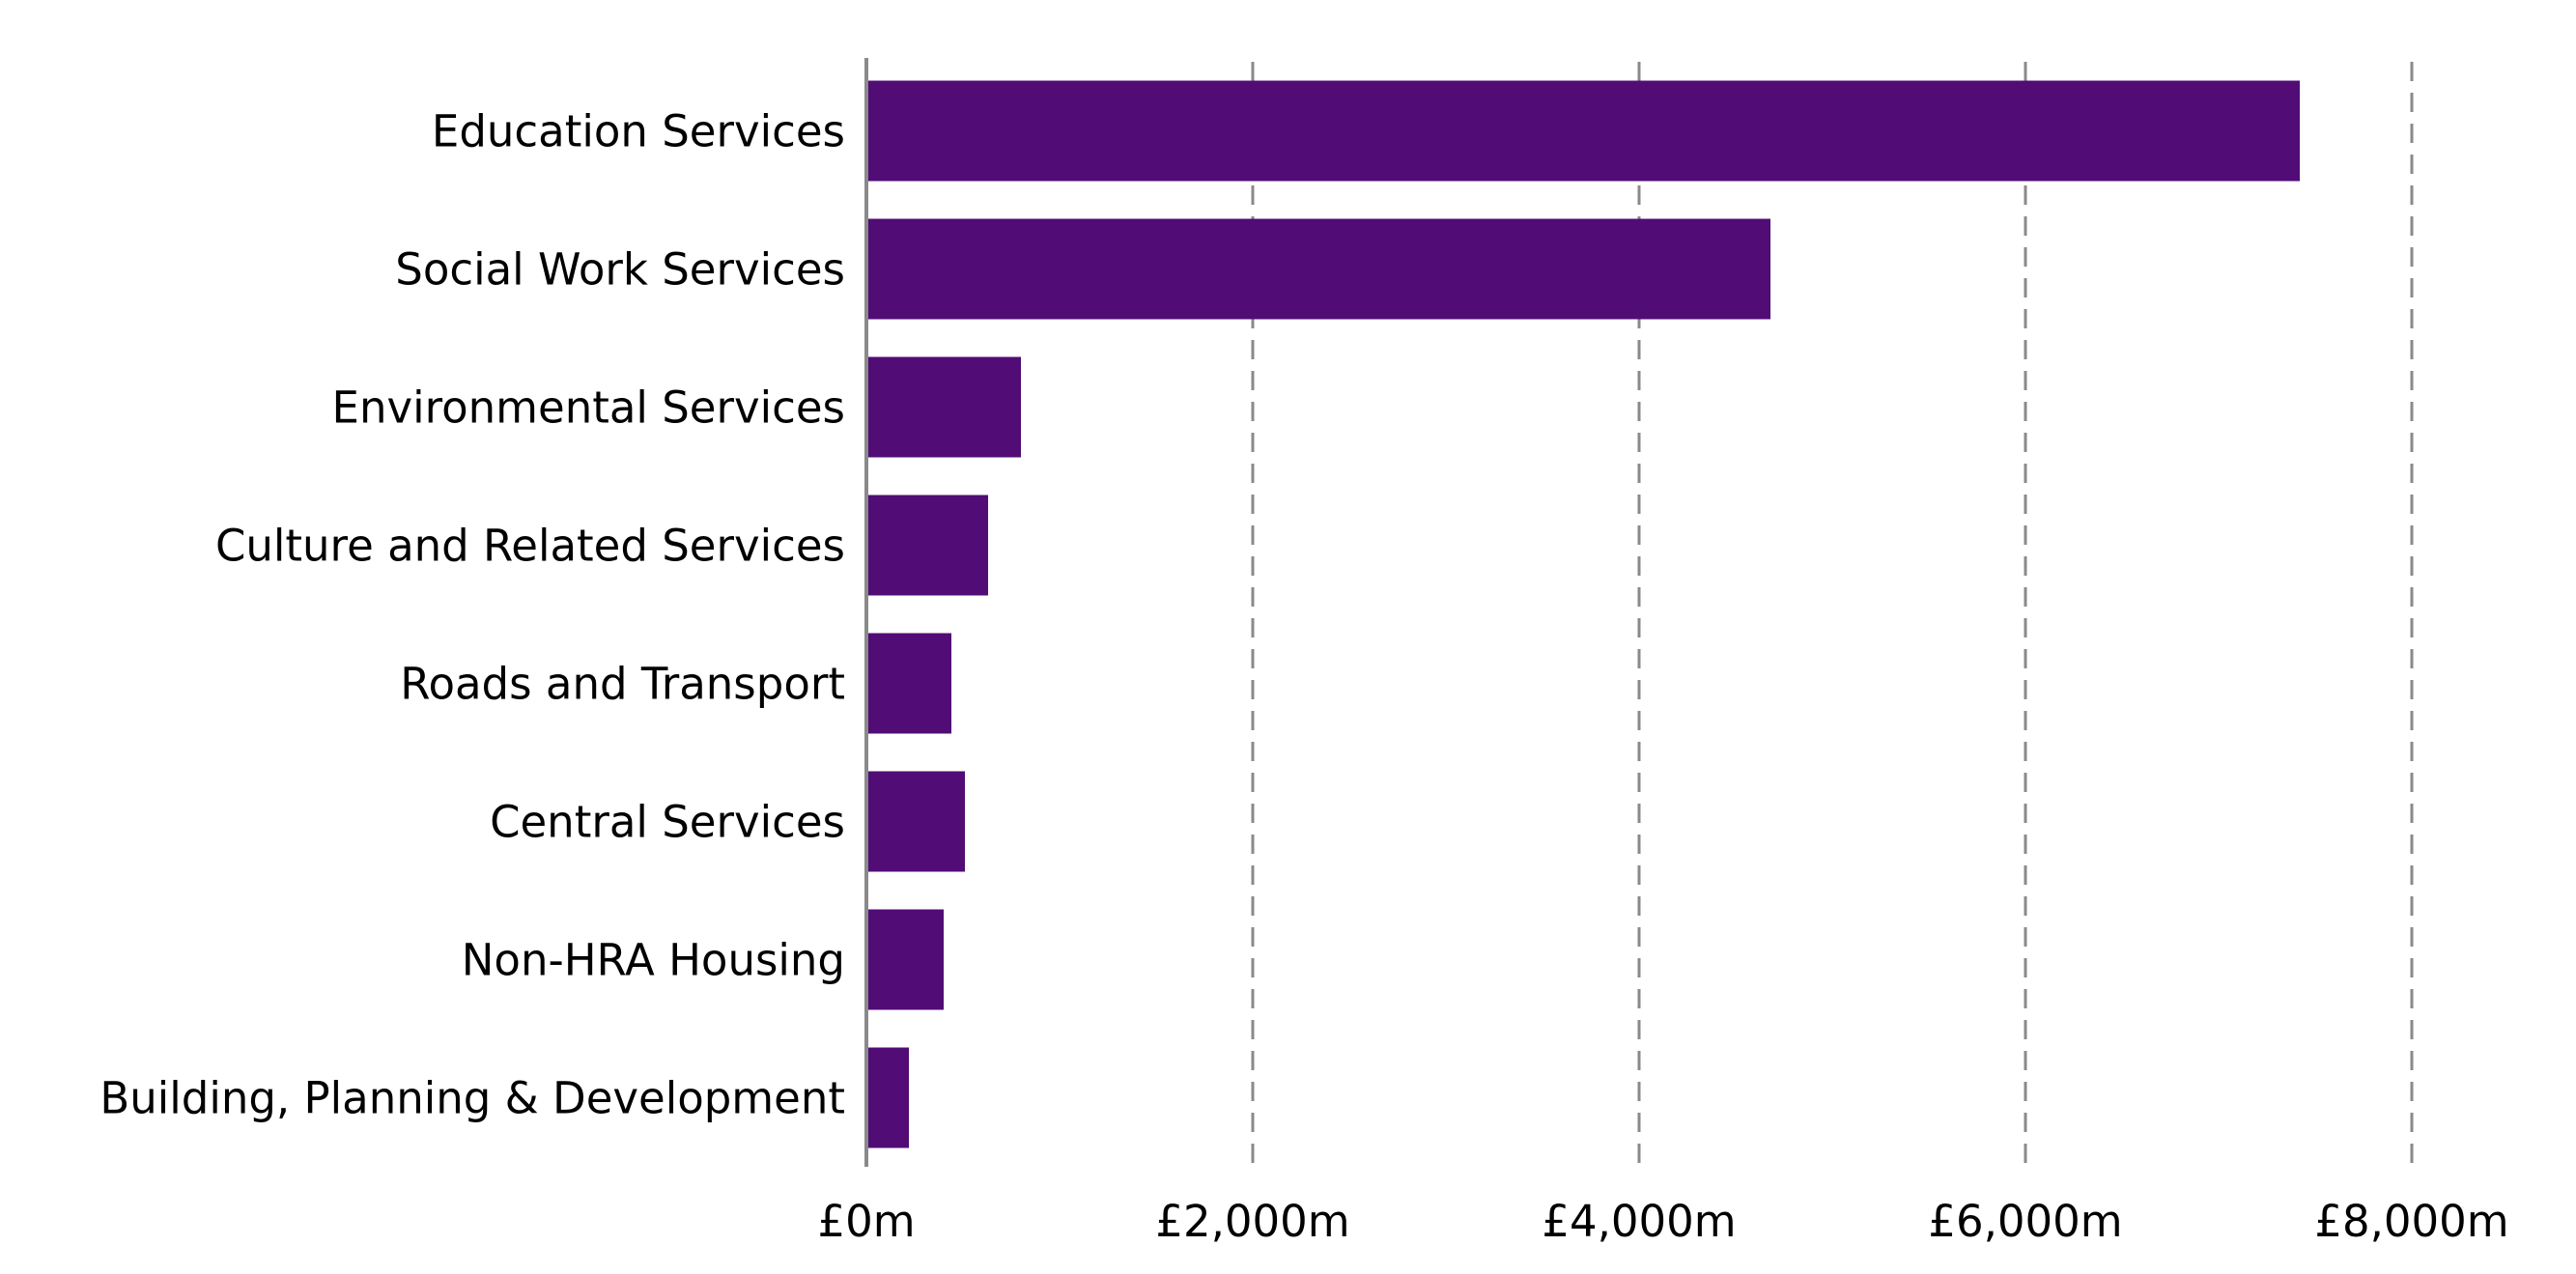 The height and width of the screenshot is (1274, 2576). What do you see at coordinates (1252, 1222) in the screenshot?
I see `x-tick-label: £2,000m` at bounding box center [1252, 1222].